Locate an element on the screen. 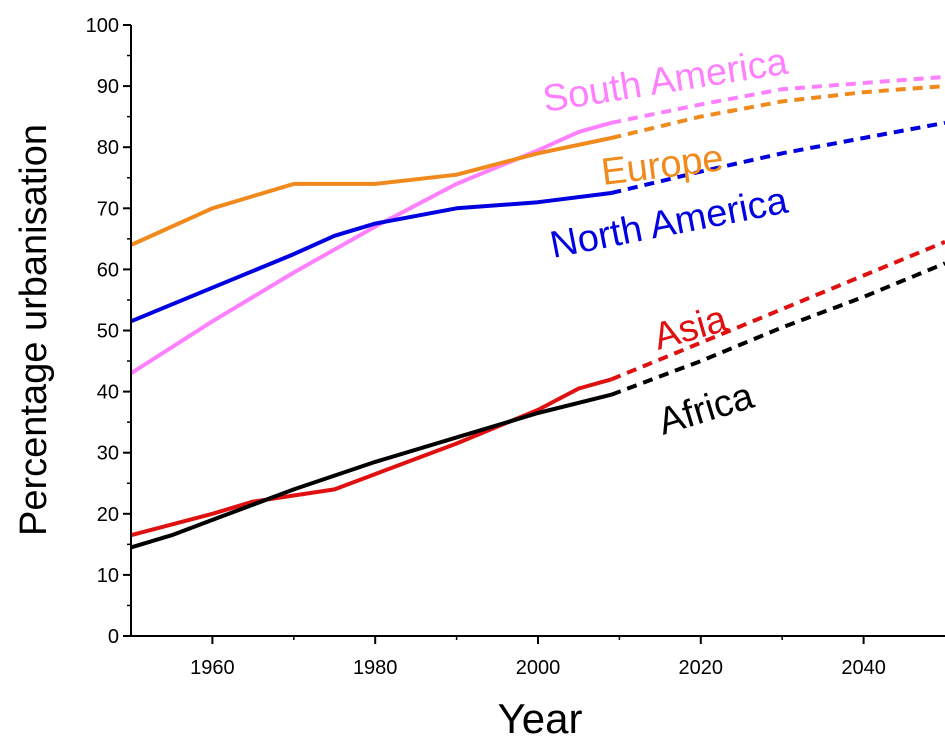 The image size is (945, 742). asia-observed-line is located at coordinates (371, 457).